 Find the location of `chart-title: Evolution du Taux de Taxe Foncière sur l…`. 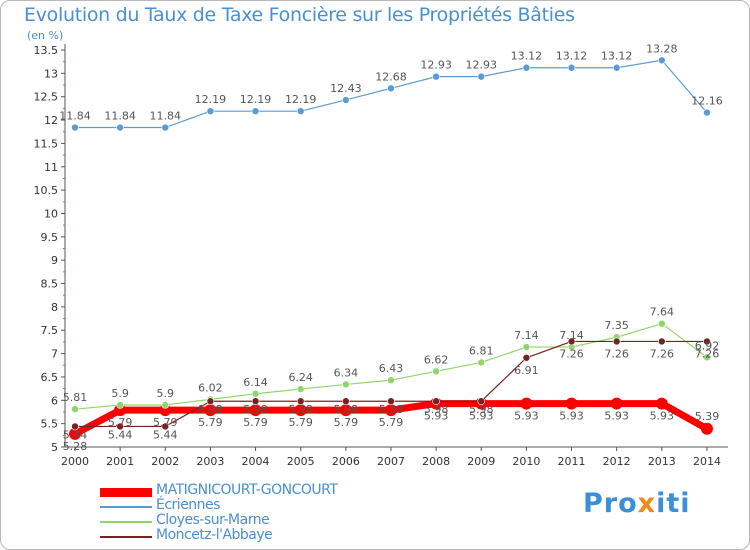

chart-title: Evolution du Taux de Taxe Foncière sur l… is located at coordinates (299, 15).